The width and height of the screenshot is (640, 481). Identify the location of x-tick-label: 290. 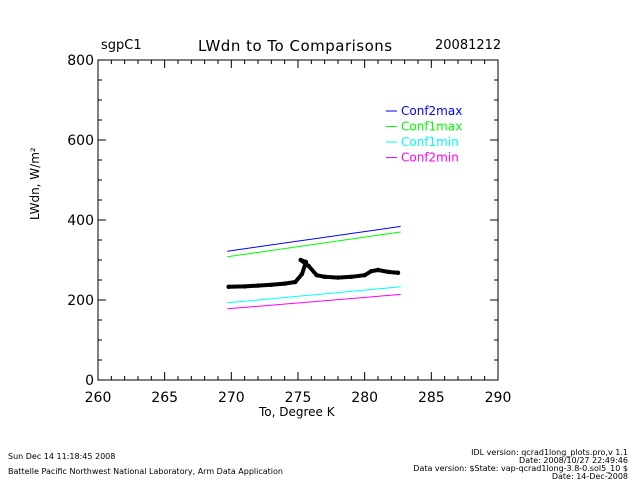
(498, 398).